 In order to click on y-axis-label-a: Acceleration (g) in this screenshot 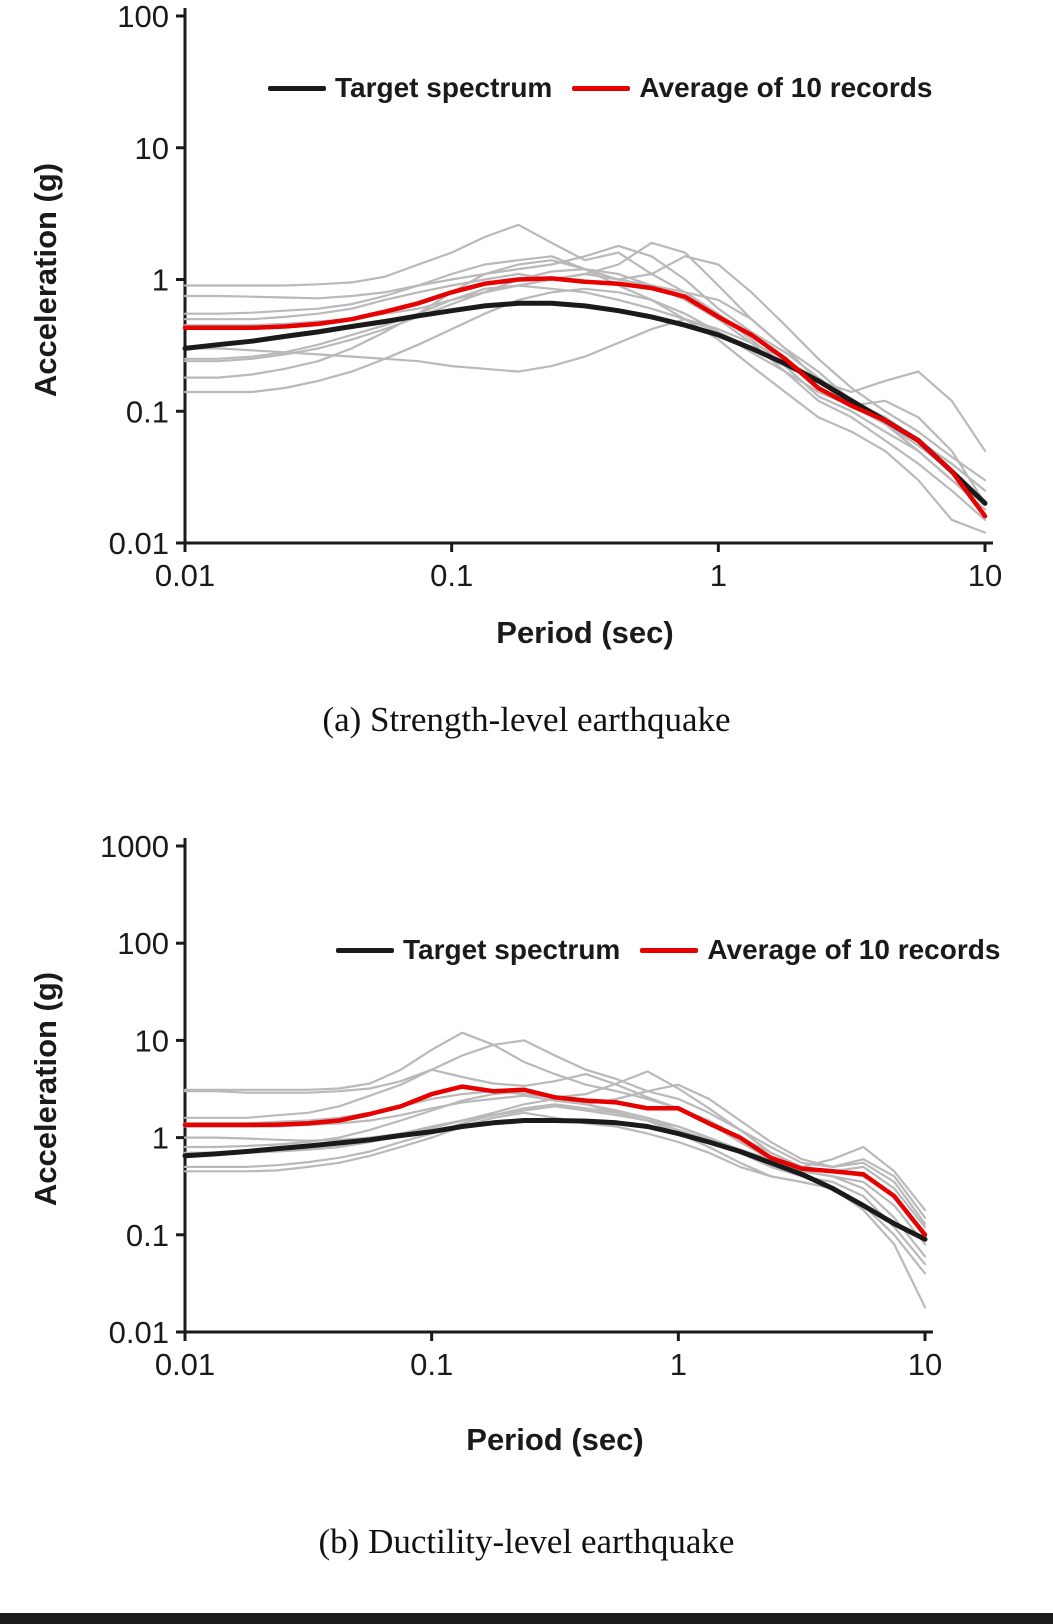, I will do `click(45, 280)`.